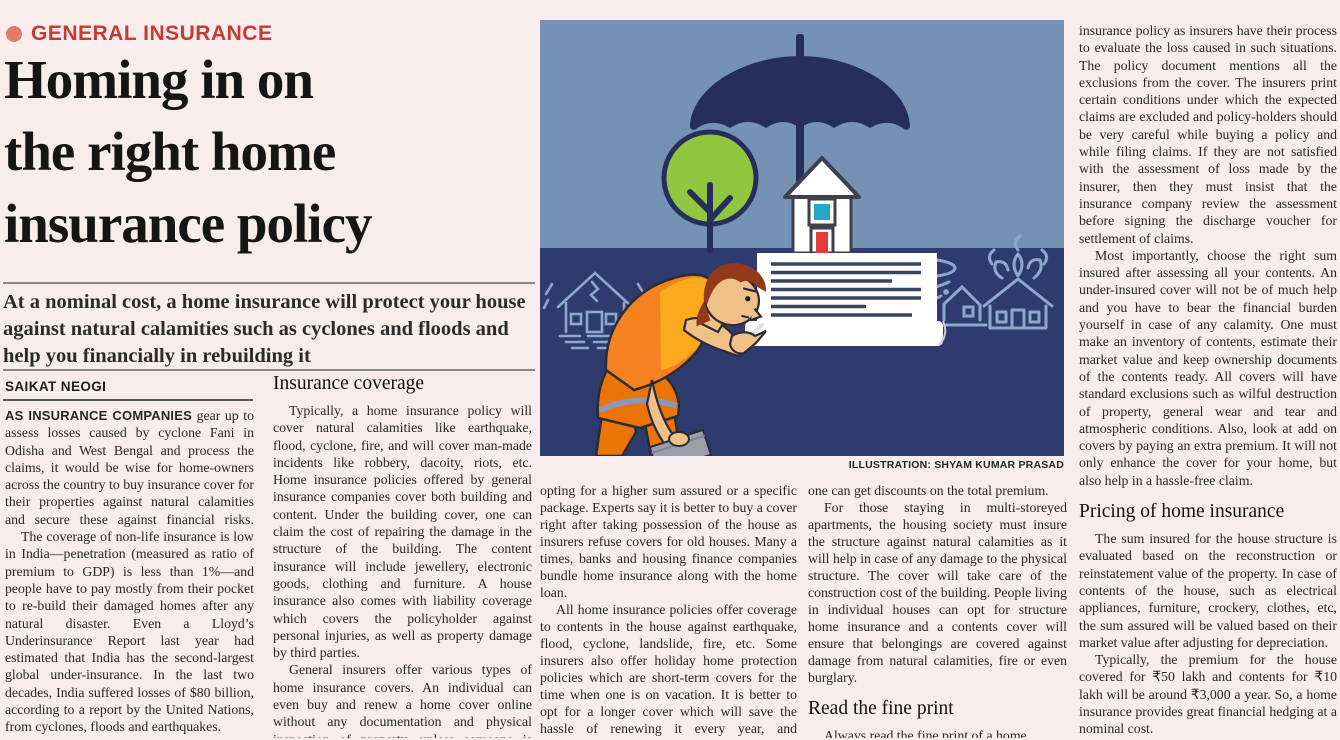 The height and width of the screenshot is (740, 1340). What do you see at coordinates (152, 33) in the screenshot?
I see `kicker-label: GENERAL INSURANCE` at bounding box center [152, 33].